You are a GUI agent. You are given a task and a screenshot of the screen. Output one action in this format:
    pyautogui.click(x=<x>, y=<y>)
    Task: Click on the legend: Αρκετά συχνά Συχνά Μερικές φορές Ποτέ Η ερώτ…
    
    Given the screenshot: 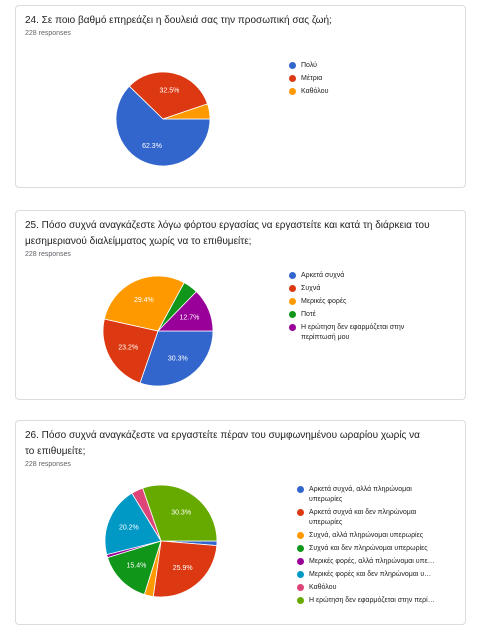 What is the action you would take?
    pyautogui.click(x=364, y=308)
    